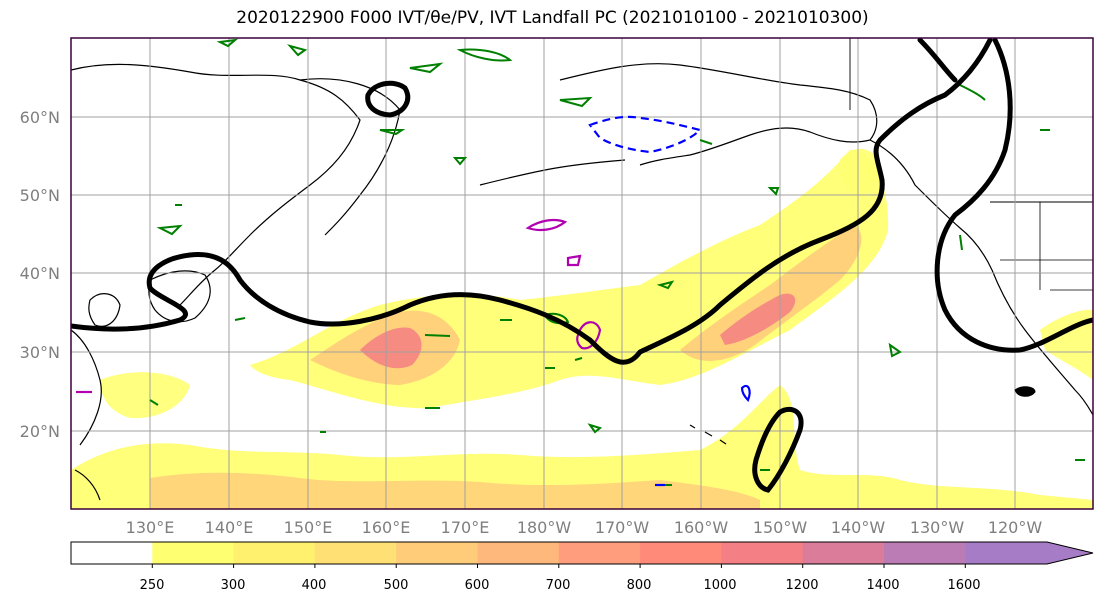 This screenshot has width=1105, height=603. I want to click on colorbar-tick-label: 1200, so click(801, 585).